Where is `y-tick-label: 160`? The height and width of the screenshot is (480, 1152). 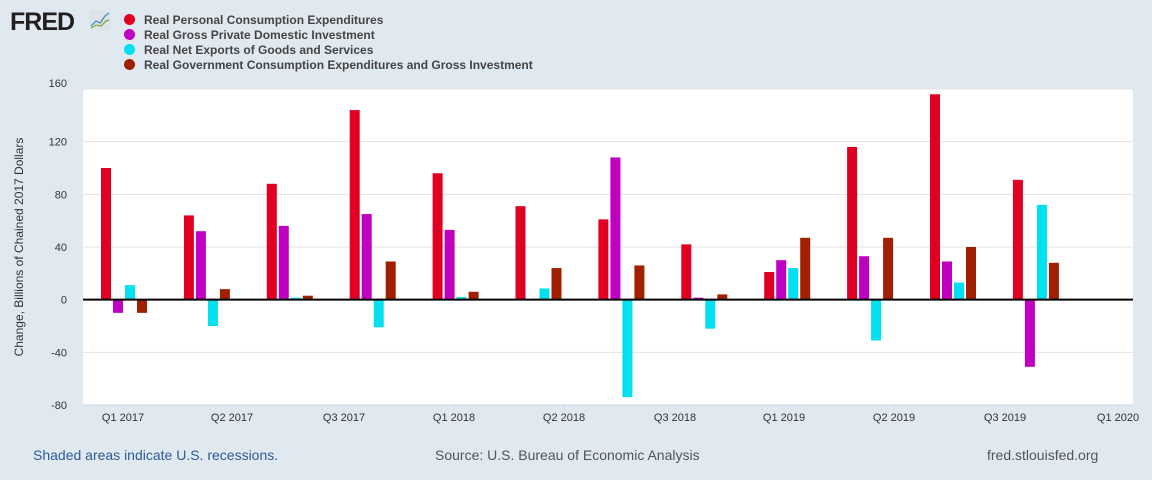 y-tick-label: 160 is located at coordinates (58, 84).